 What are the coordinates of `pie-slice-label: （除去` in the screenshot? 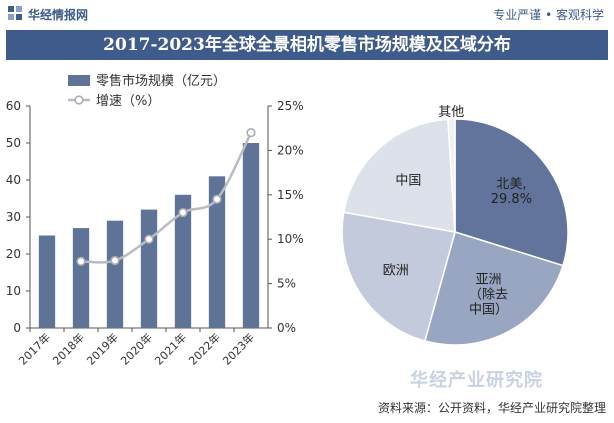 It's located at (488, 294).